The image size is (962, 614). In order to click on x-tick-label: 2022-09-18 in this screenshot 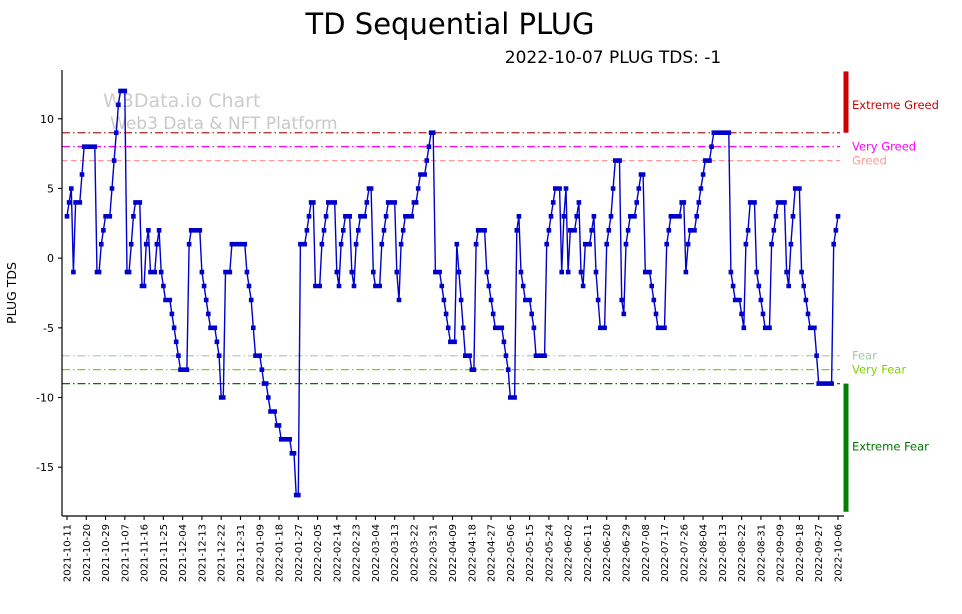, I will do `click(800, 553)`.